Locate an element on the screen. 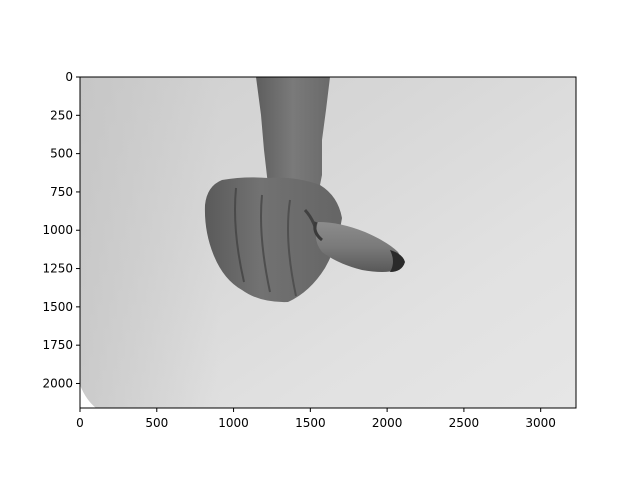 This screenshot has height=480, width=640. y-axis: 0 250 500 750 1000 1250 1500 1750 2000 is located at coordinates (61, 230).